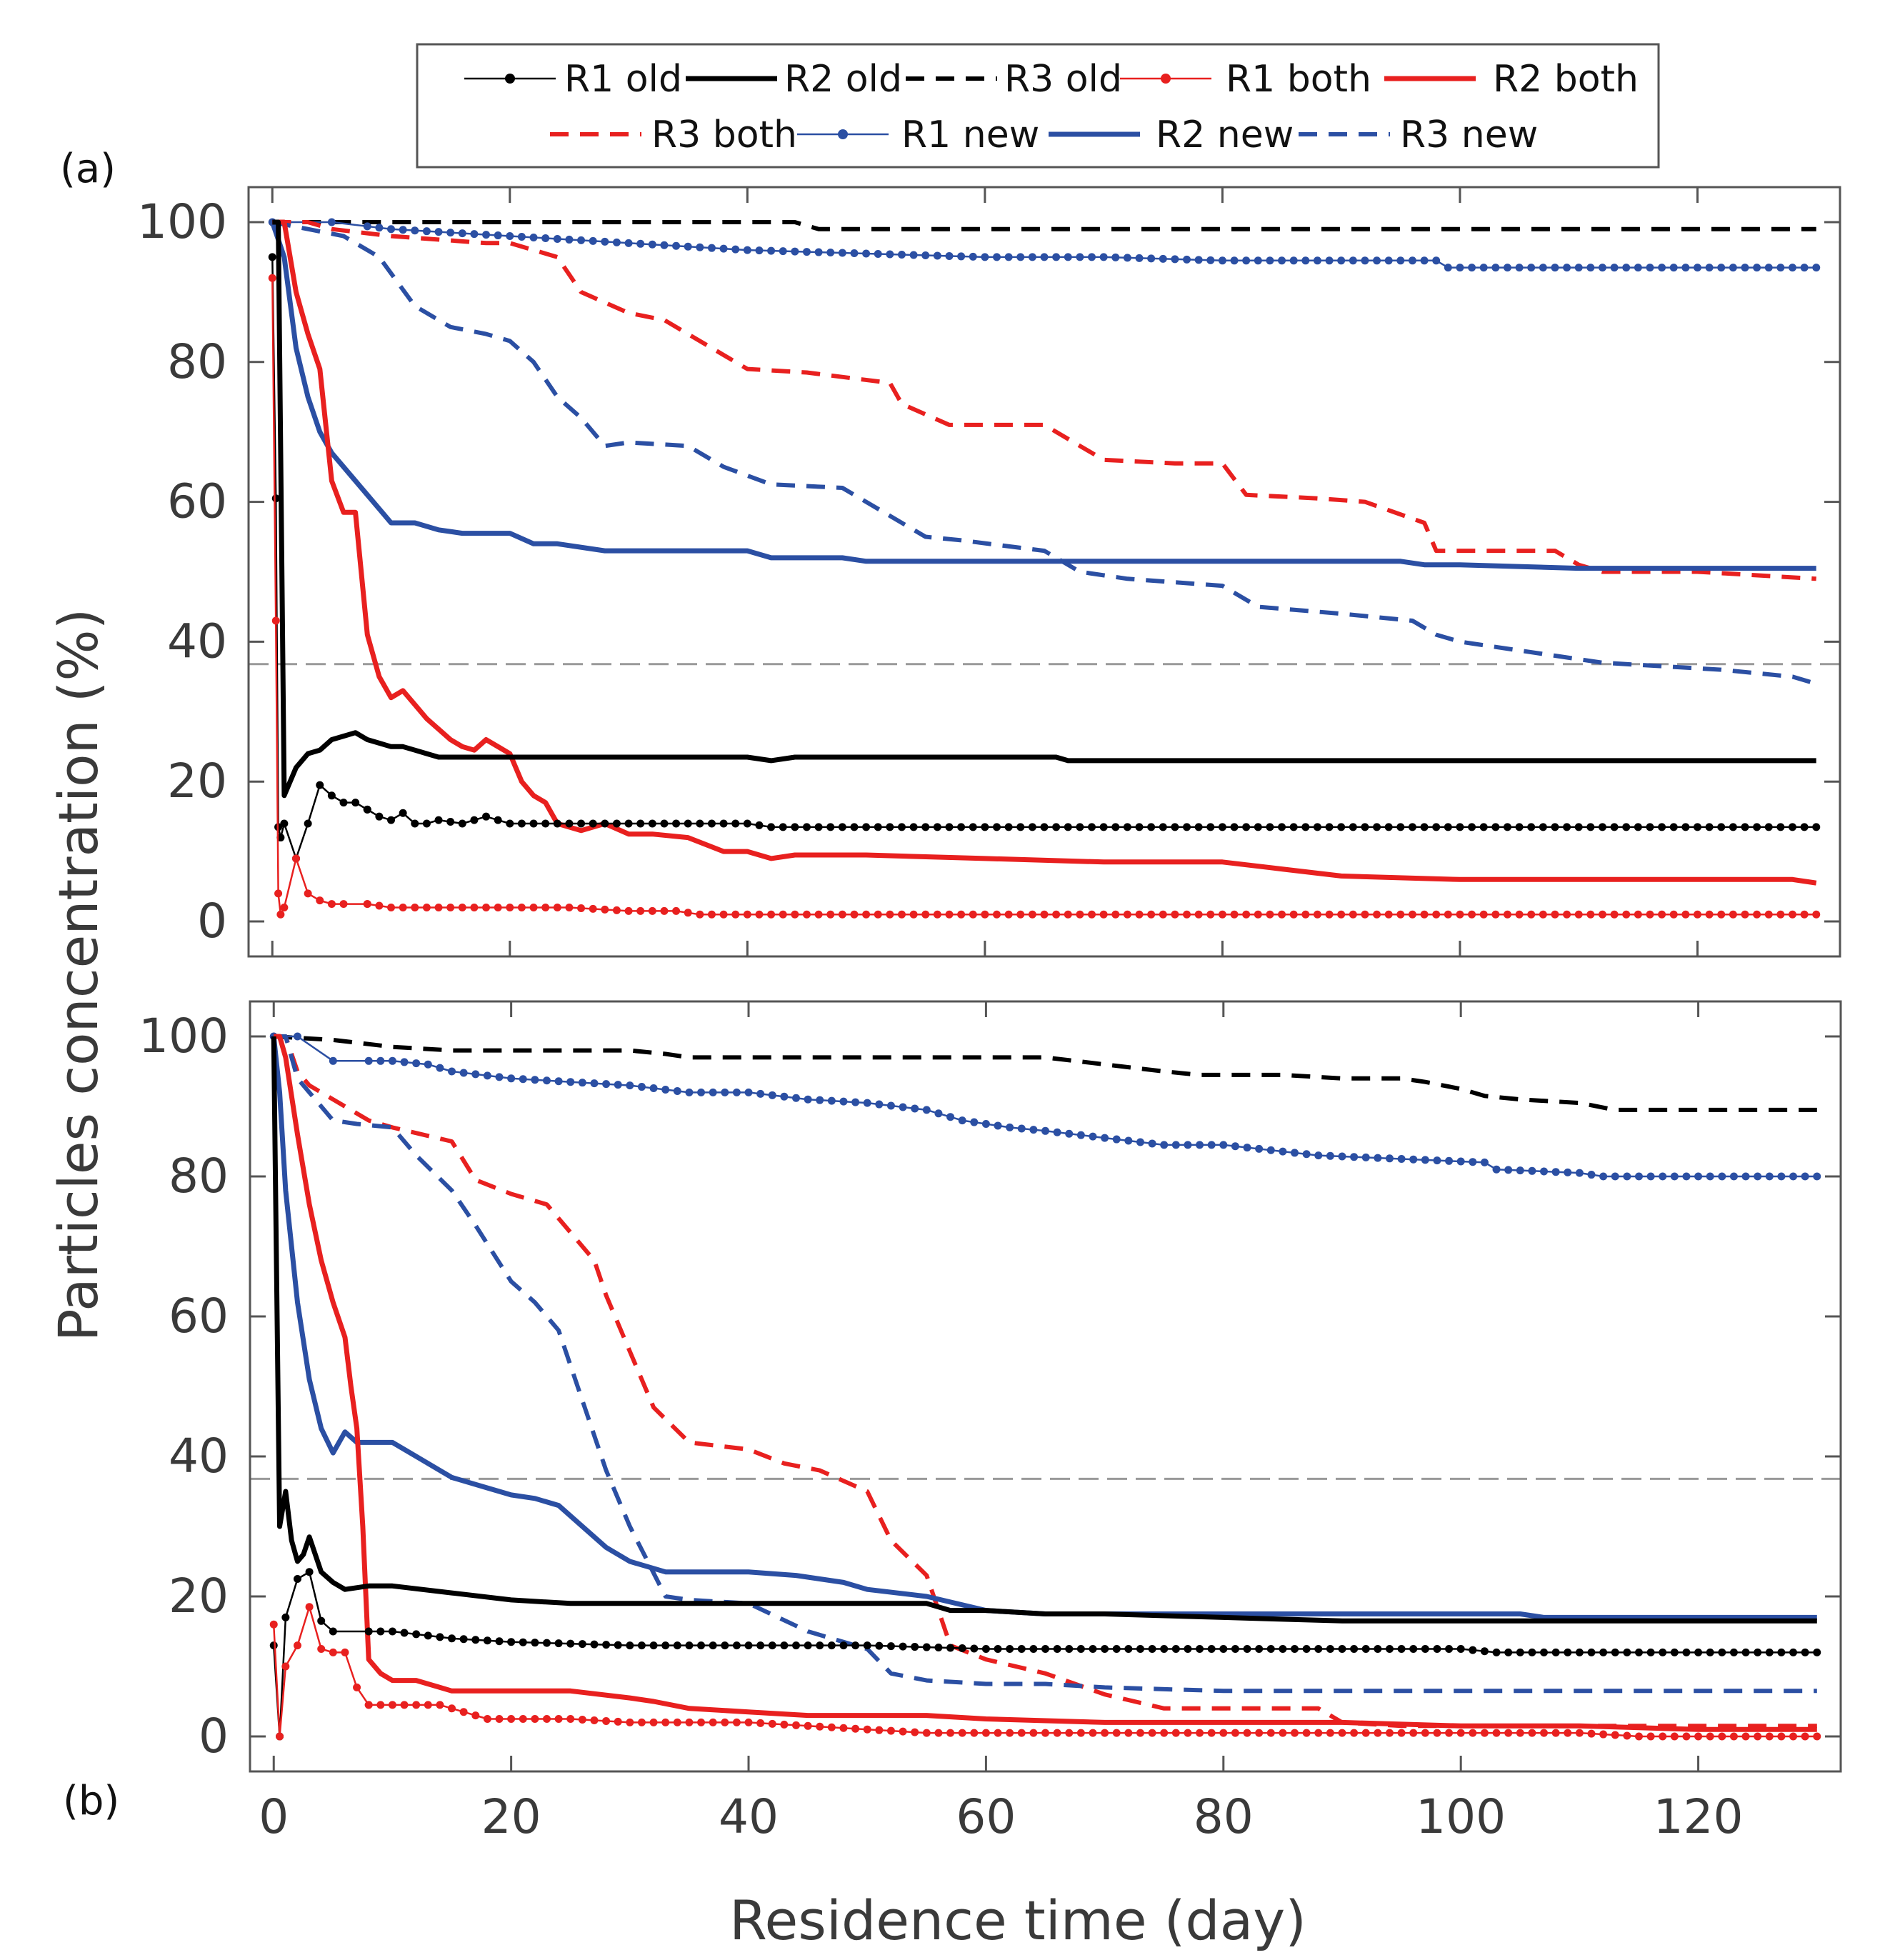  What do you see at coordinates (623, 79) in the screenshot?
I see `legend-label-r1old: R1 old` at bounding box center [623, 79].